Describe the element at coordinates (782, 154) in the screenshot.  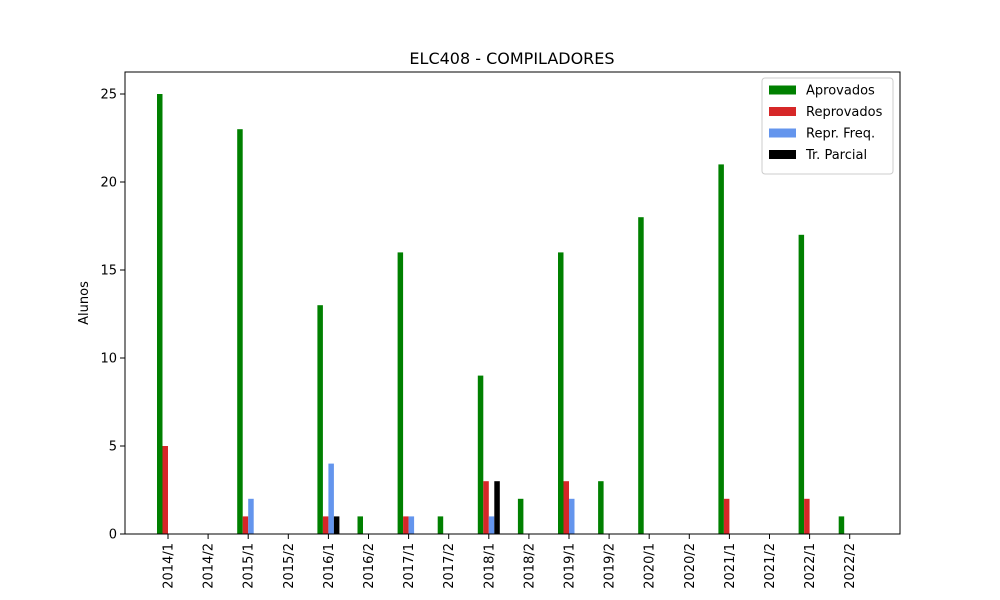
I see `legend-swatch-tr-parcial` at that location.